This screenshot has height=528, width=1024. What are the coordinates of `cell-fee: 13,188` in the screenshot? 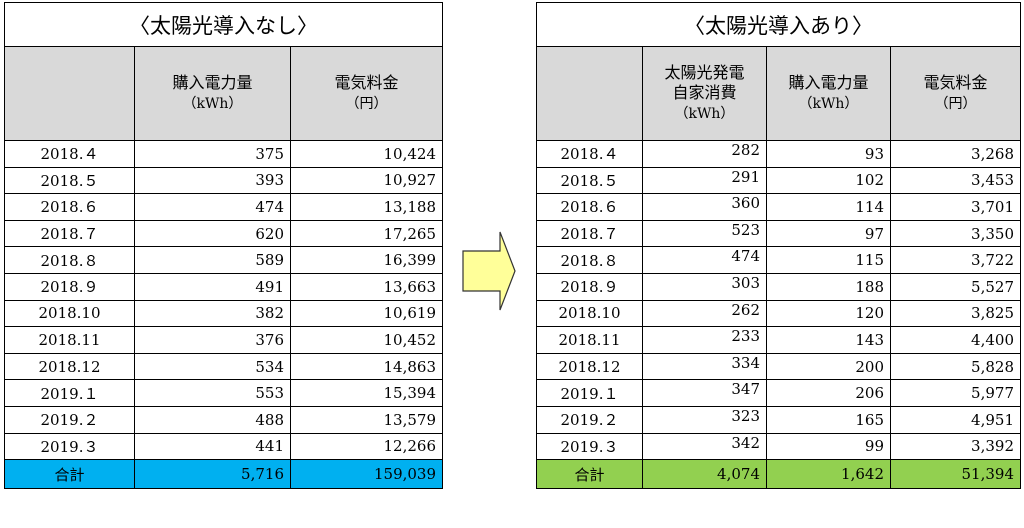 It's located at (366, 207).